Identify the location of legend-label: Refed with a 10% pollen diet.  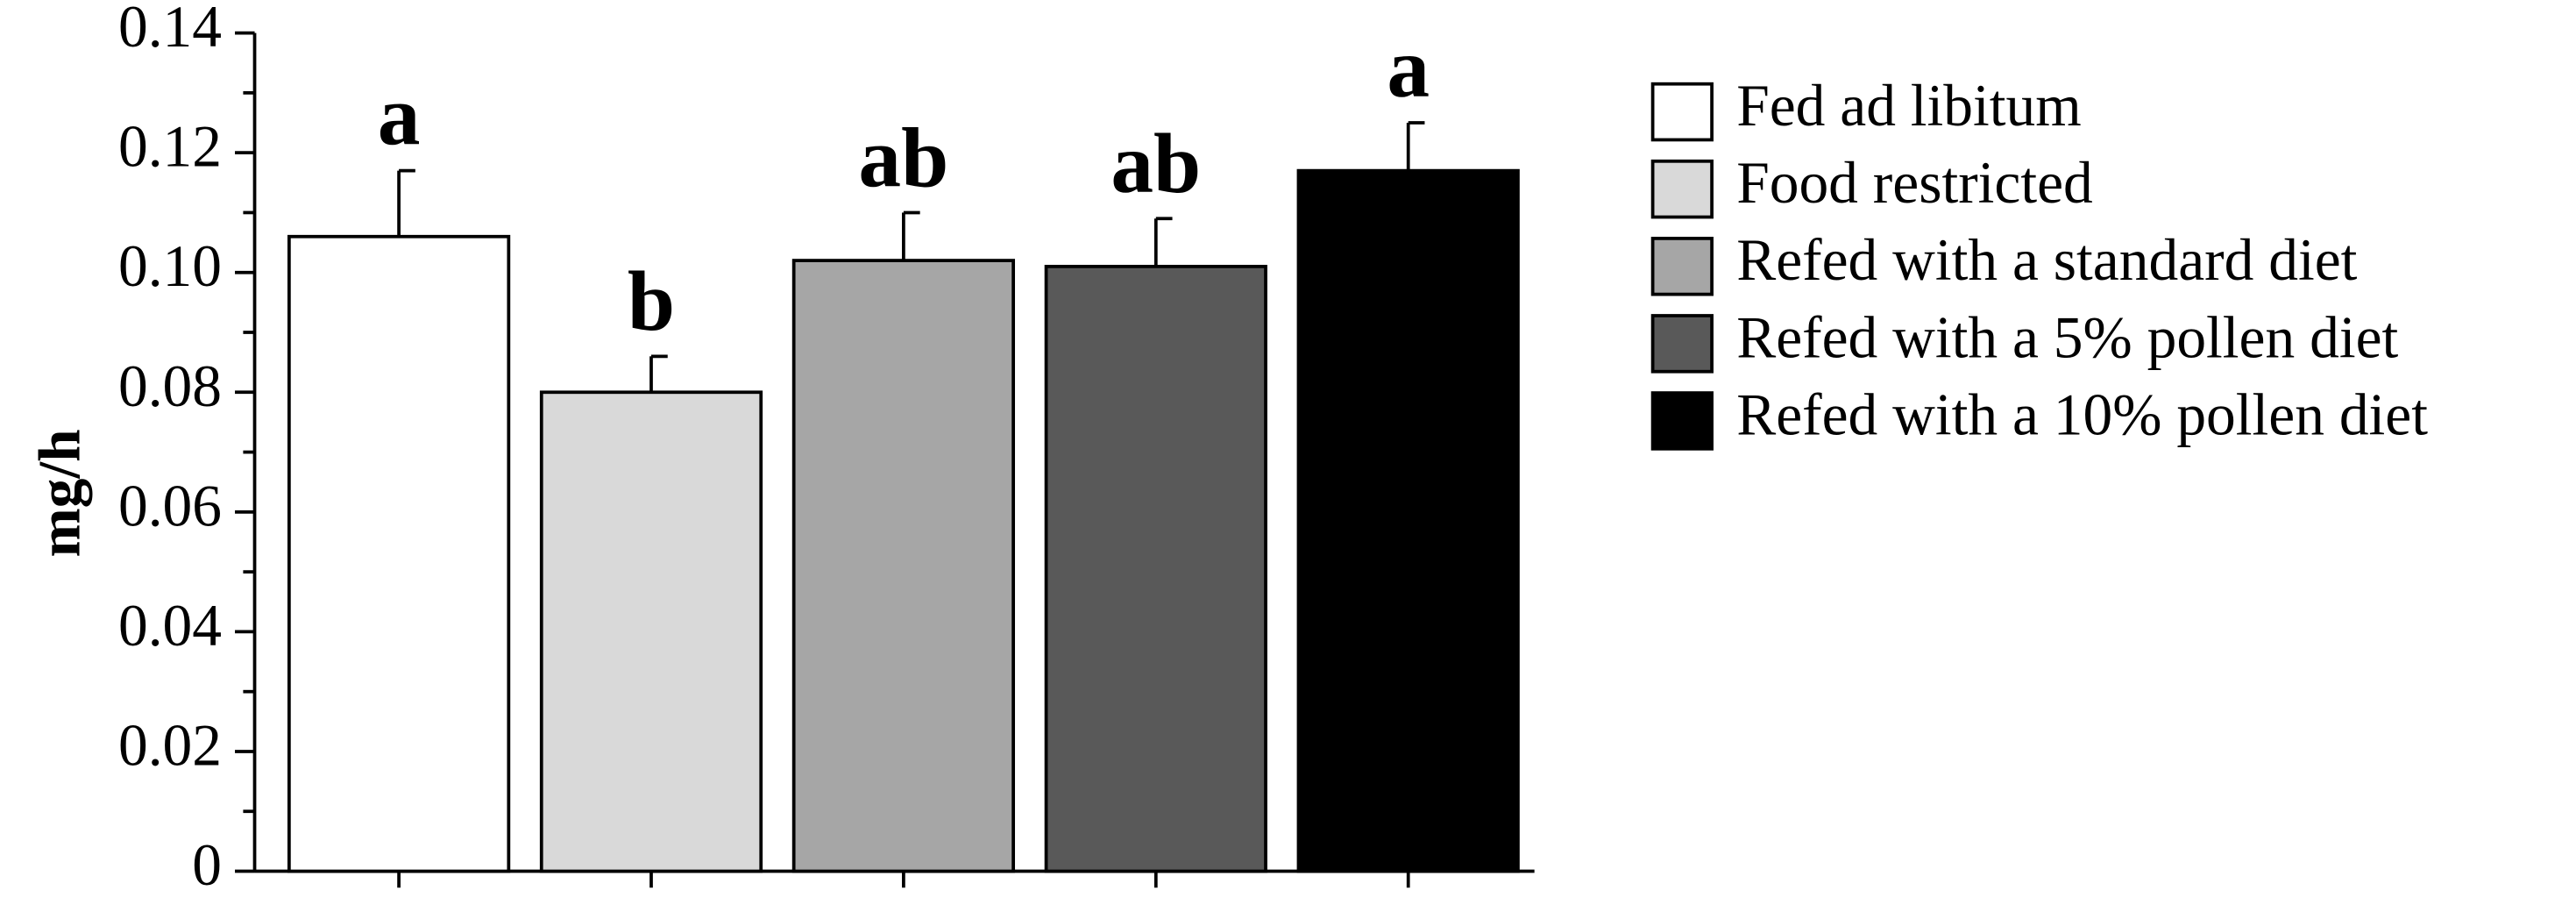
(2082, 414).